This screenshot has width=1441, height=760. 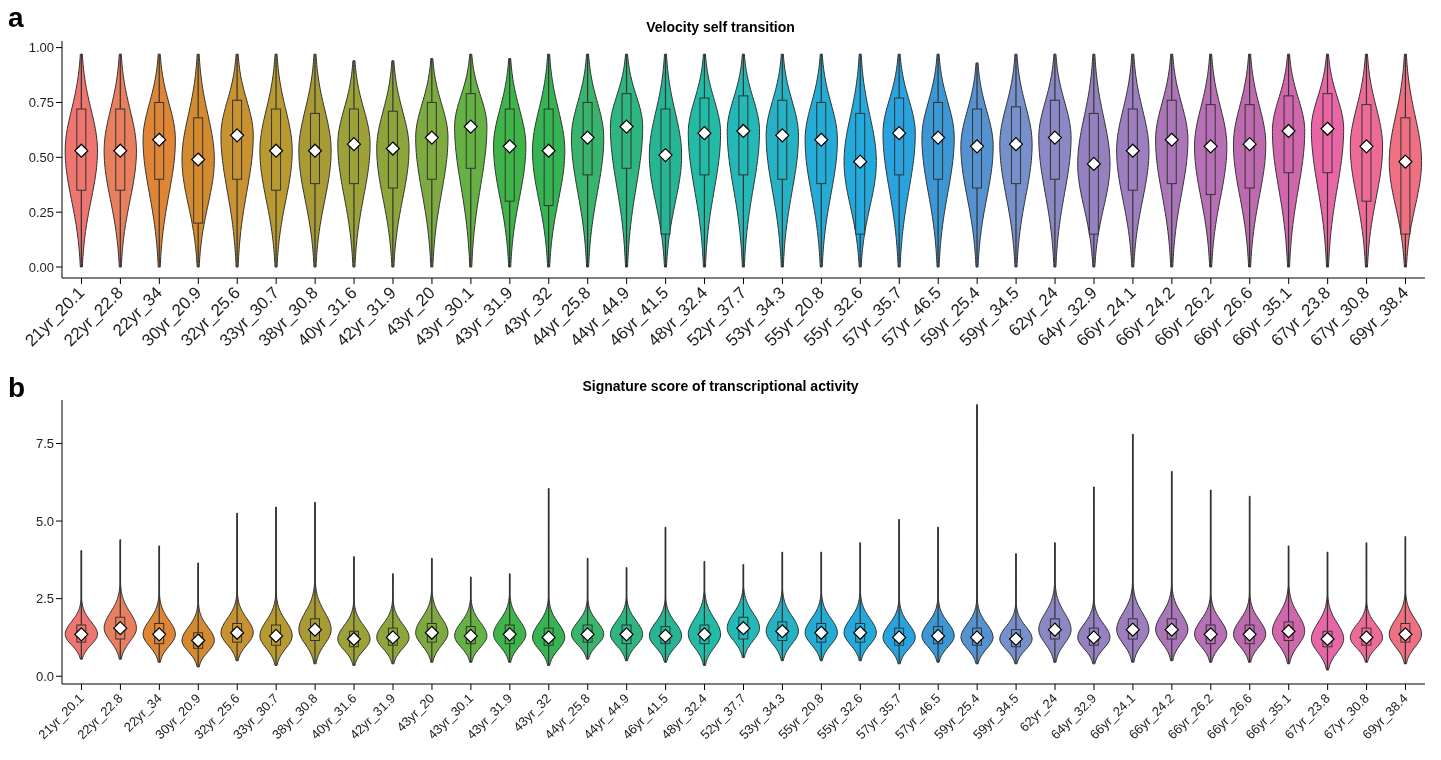 I want to click on text: a, so click(x=16, y=18).